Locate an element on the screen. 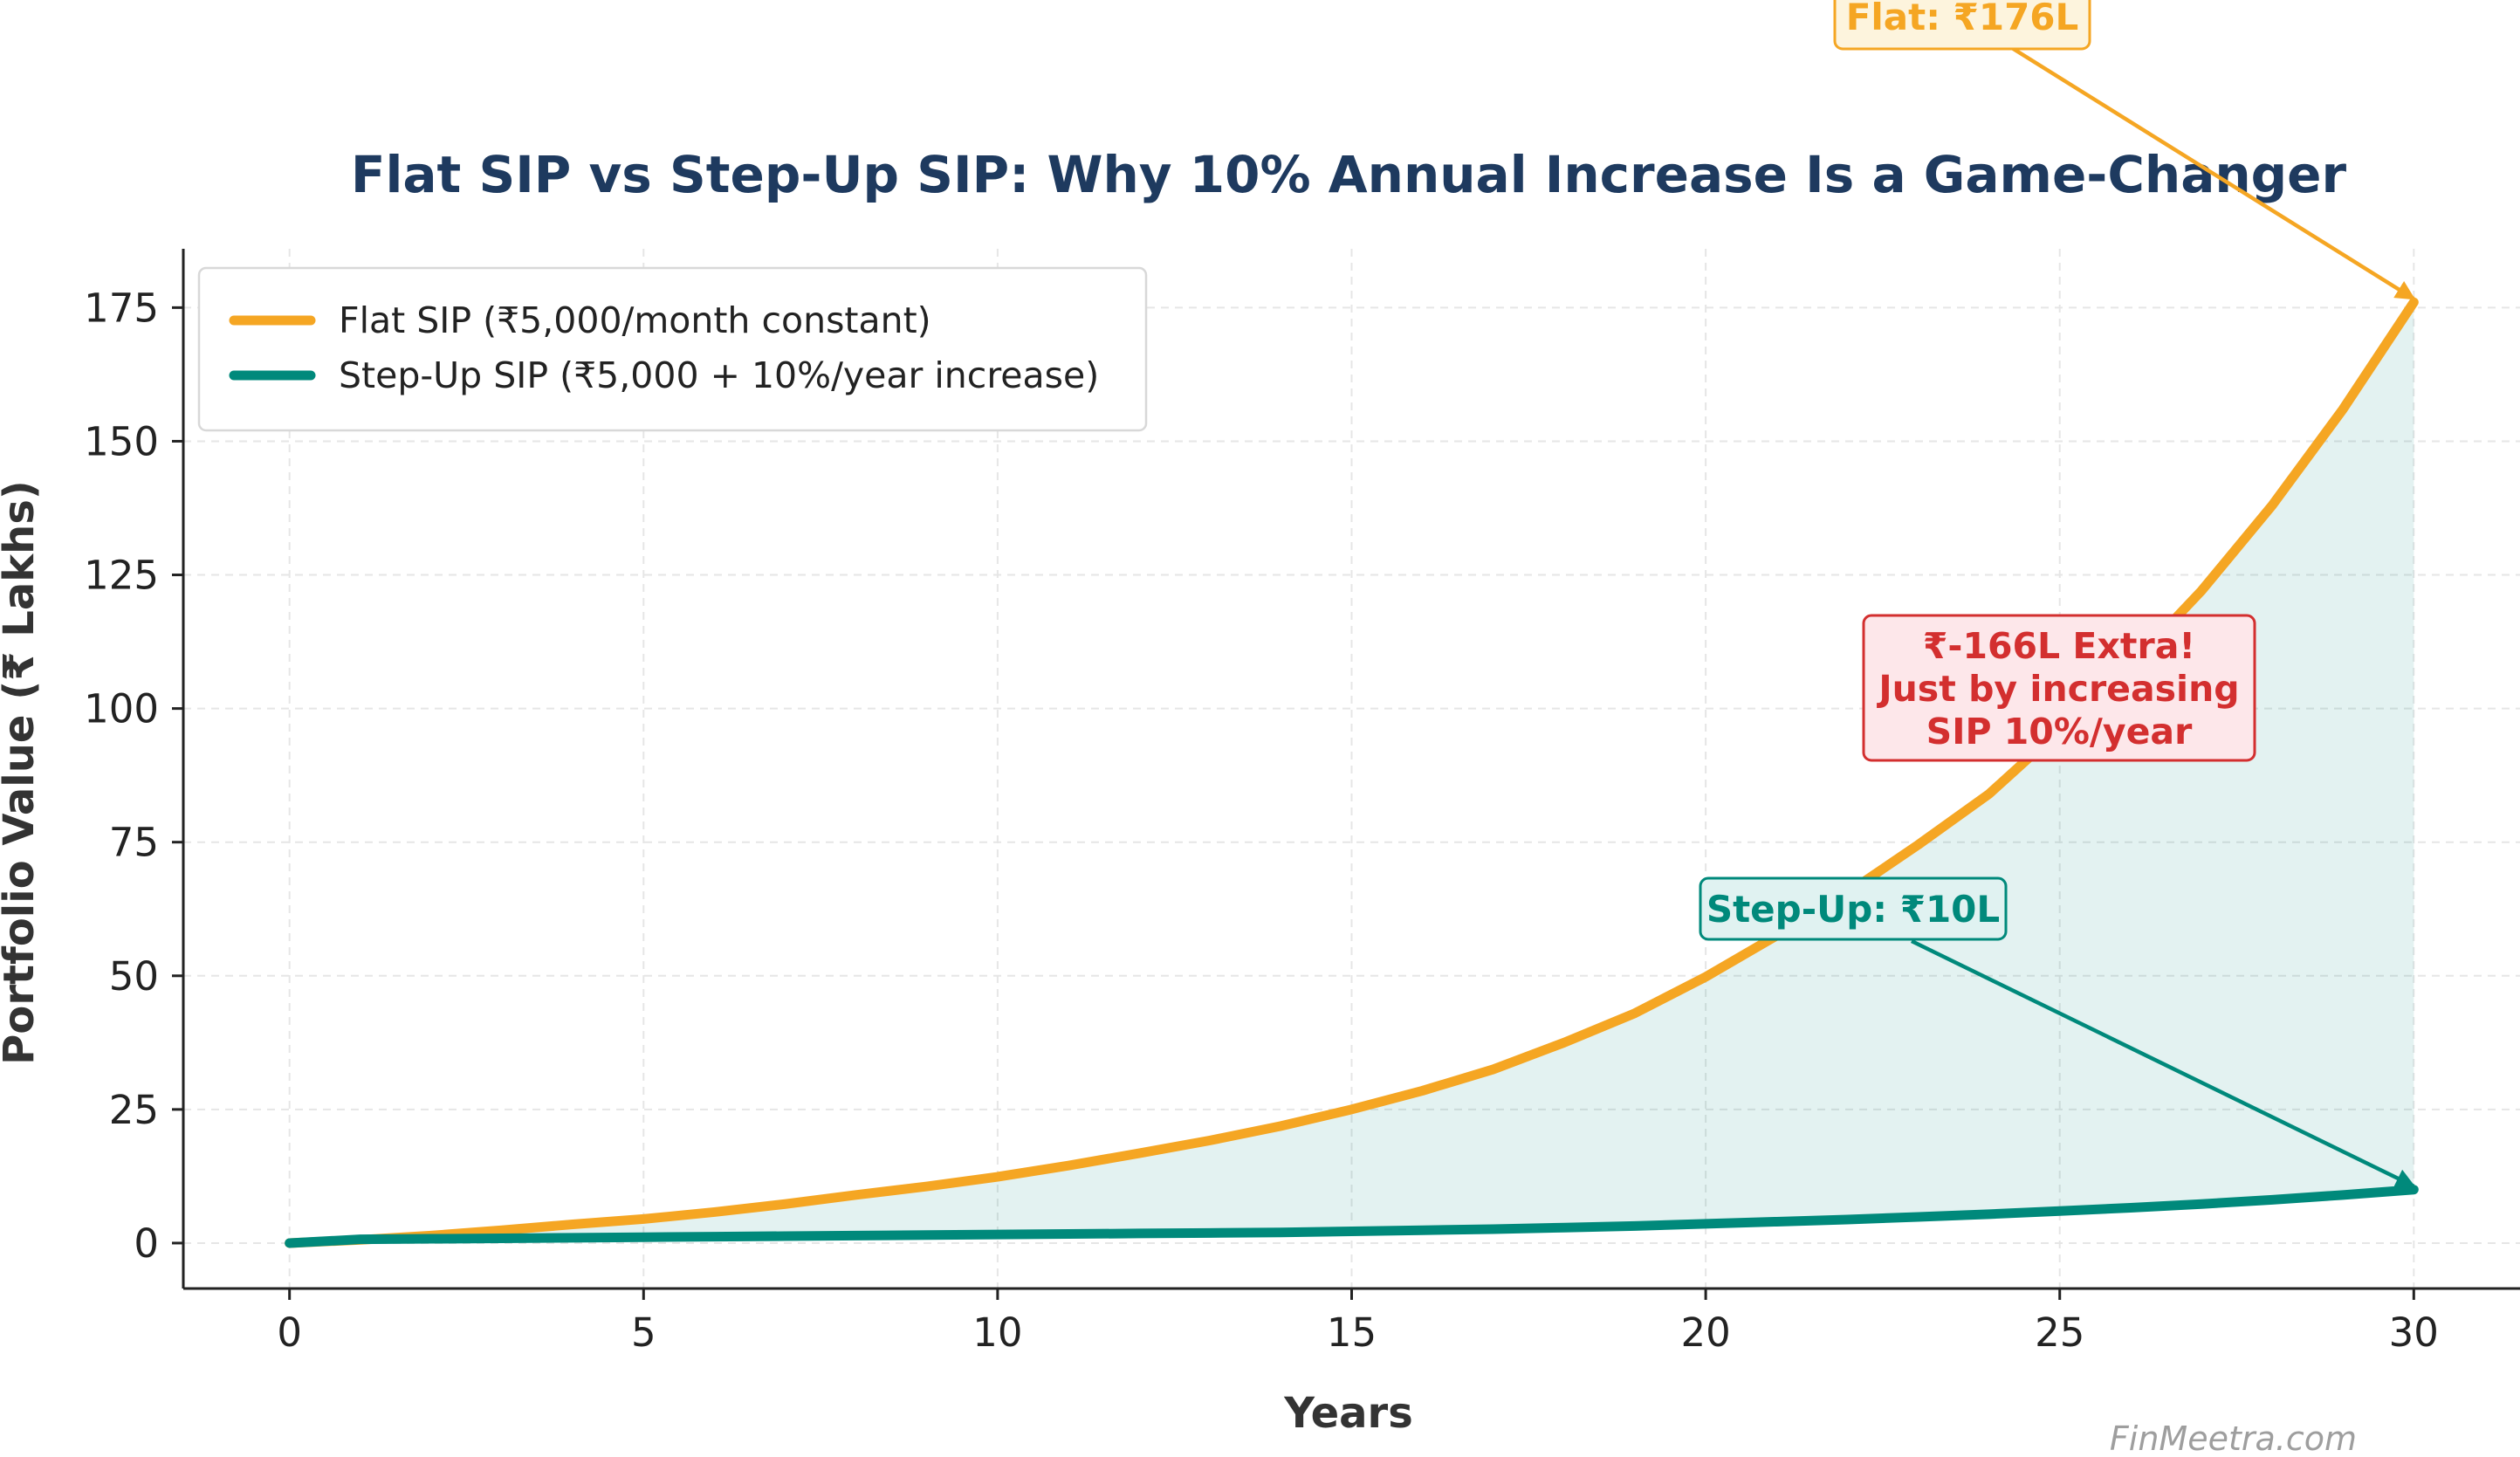  y-tick-label: 125 is located at coordinates (121, 576).